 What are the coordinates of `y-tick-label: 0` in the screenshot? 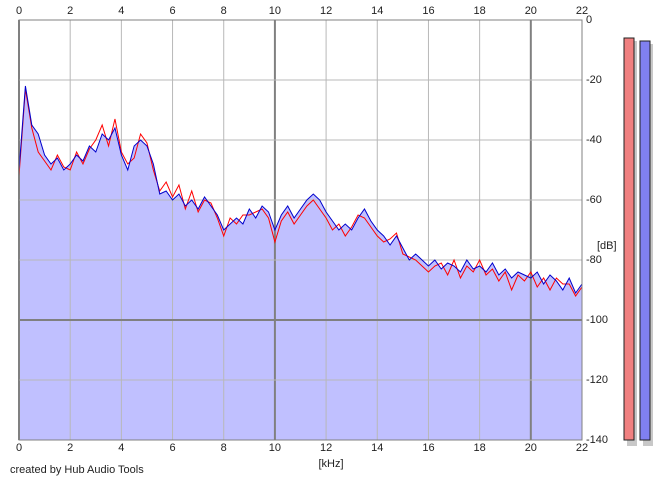 It's located at (589, 20).